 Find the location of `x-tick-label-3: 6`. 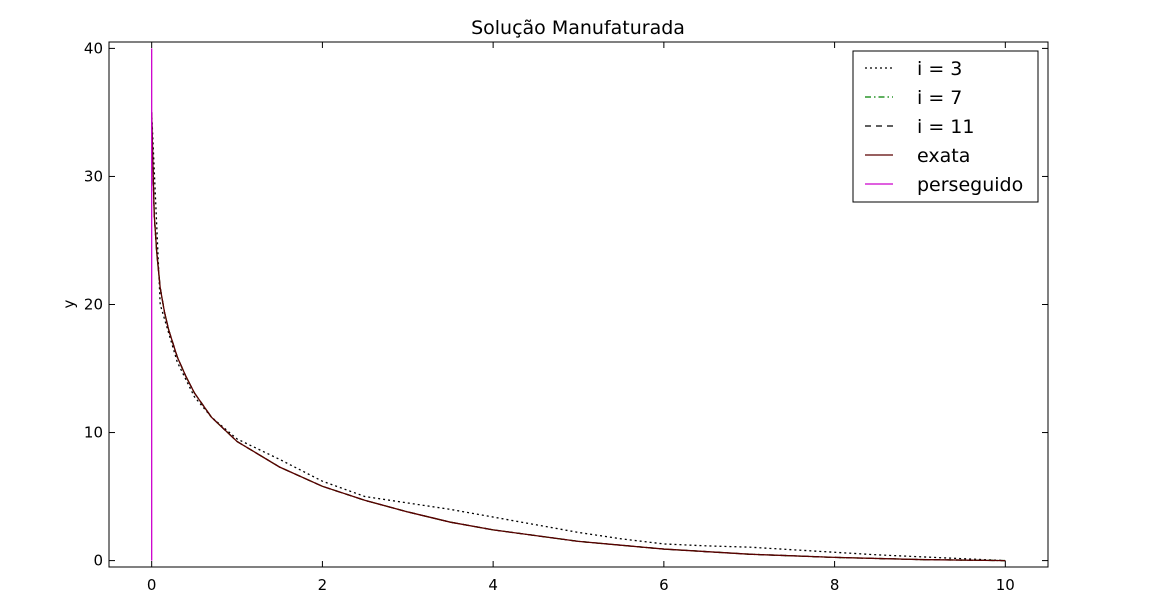

x-tick-label-3: 6 is located at coordinates (664, 585).